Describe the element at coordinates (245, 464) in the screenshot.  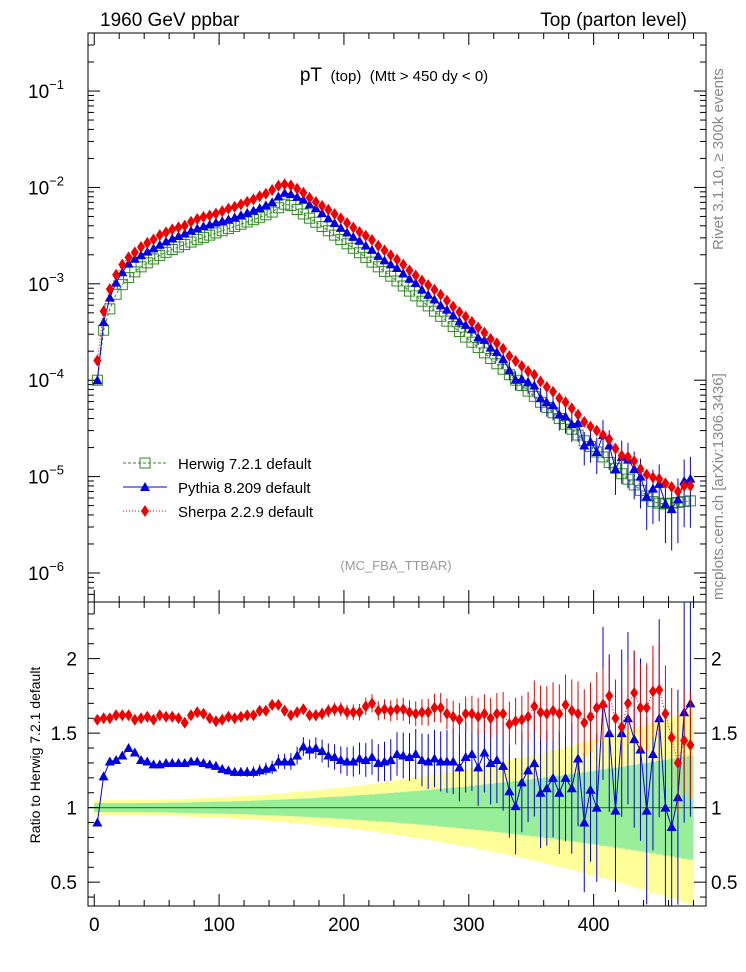
I see `legend-label-herwig: Herwig 7.2.1 default` at that location.